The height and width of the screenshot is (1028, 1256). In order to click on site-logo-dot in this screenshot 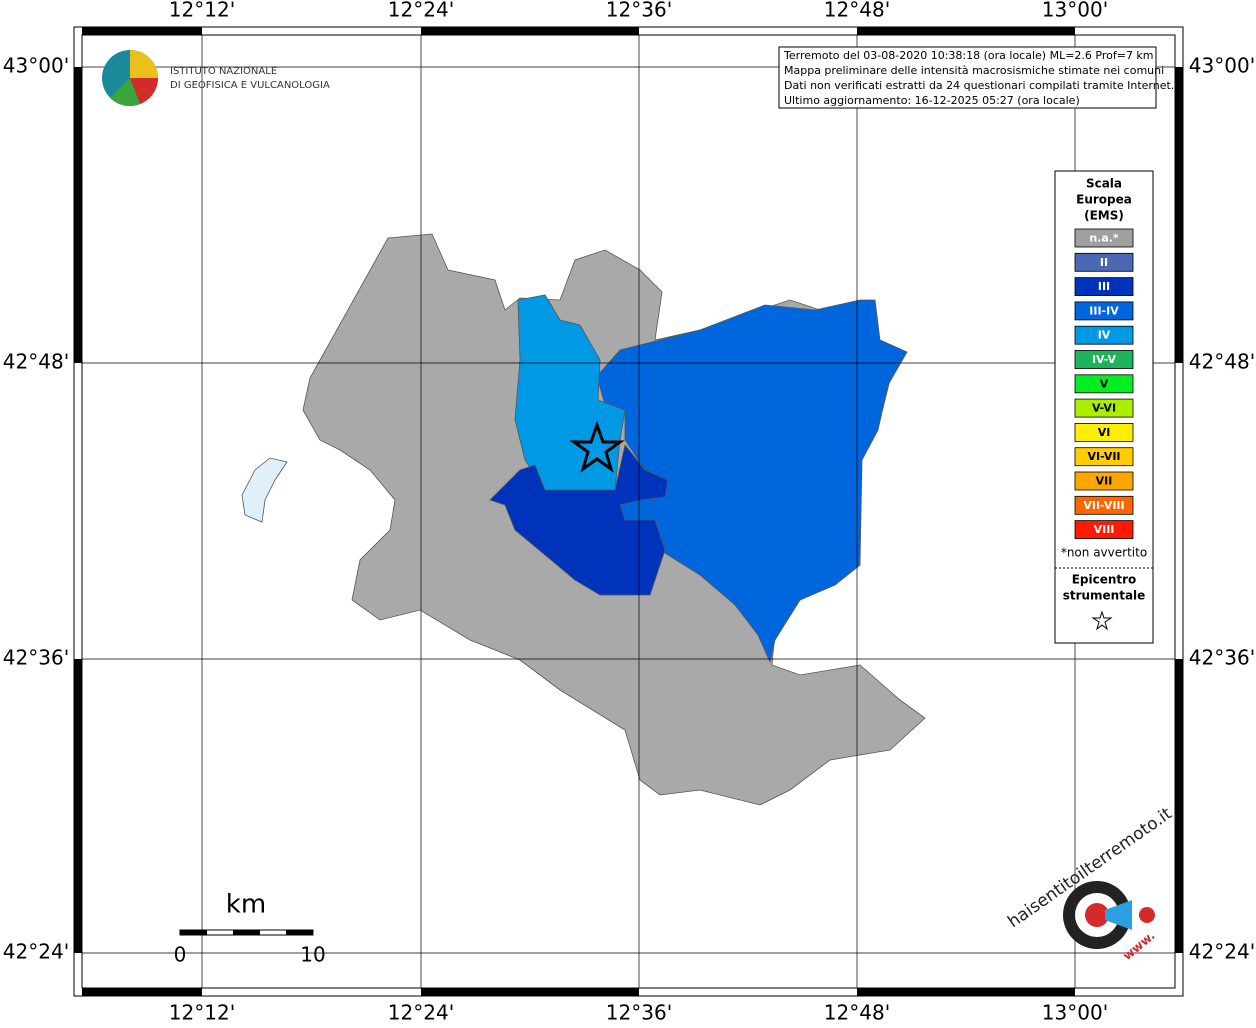, I will do `click(1097, 915)`.